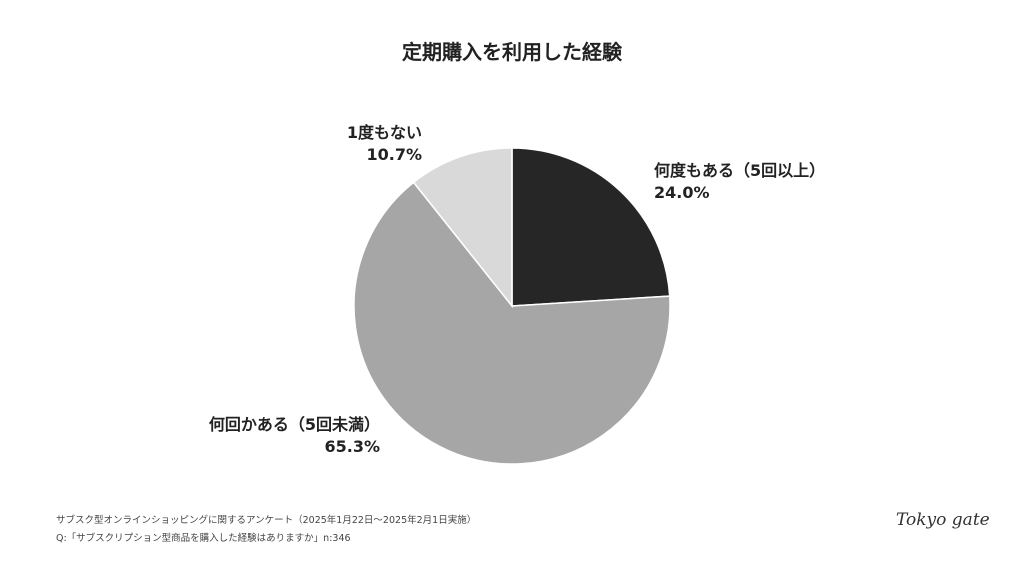 The height and width of the screenshot is (576, 1024). Describe the element at coordinates (384, 132) in the screenshot. I see `slice-label-never-name: 1度もない` at that location.